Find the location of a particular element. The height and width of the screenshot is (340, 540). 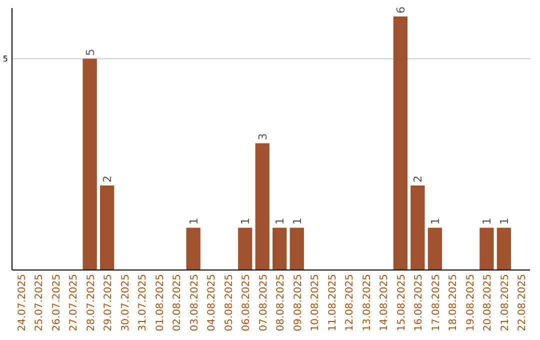

x-tick-label: 22.08.2025 is located at coordinates (522, 303).